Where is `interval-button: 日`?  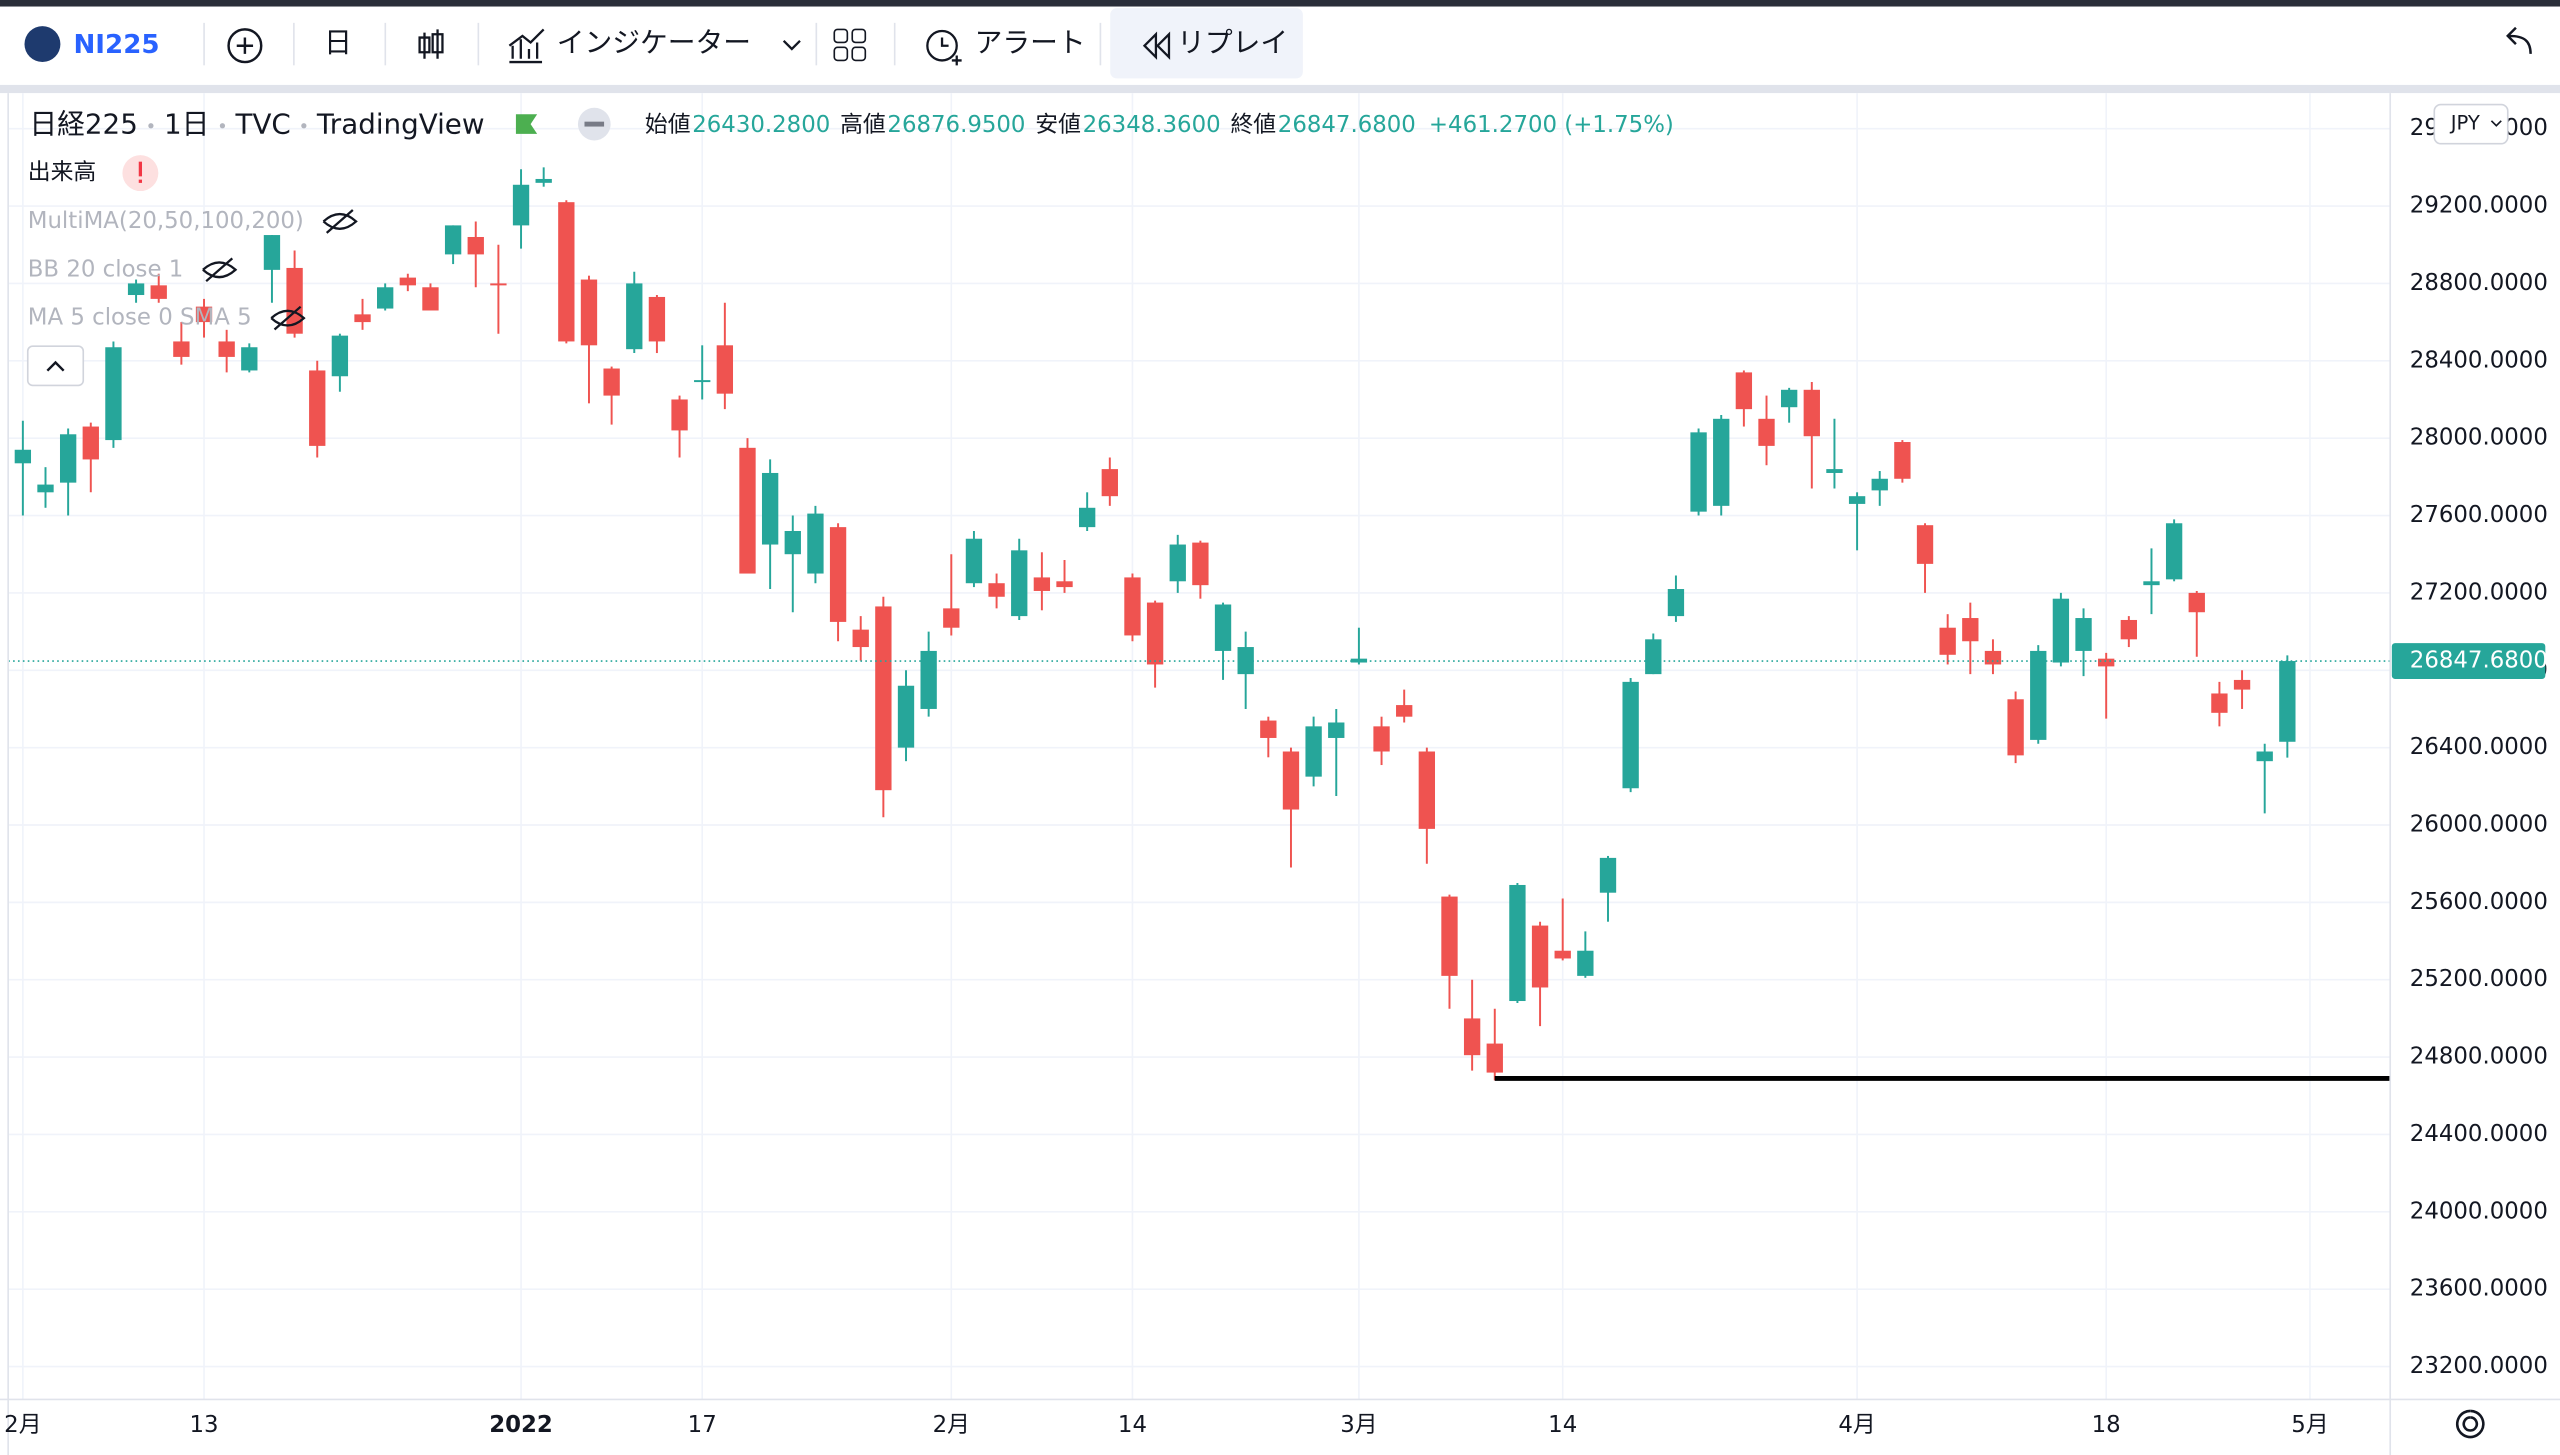
interval-button: 日 is located at coordinates (338, 42).